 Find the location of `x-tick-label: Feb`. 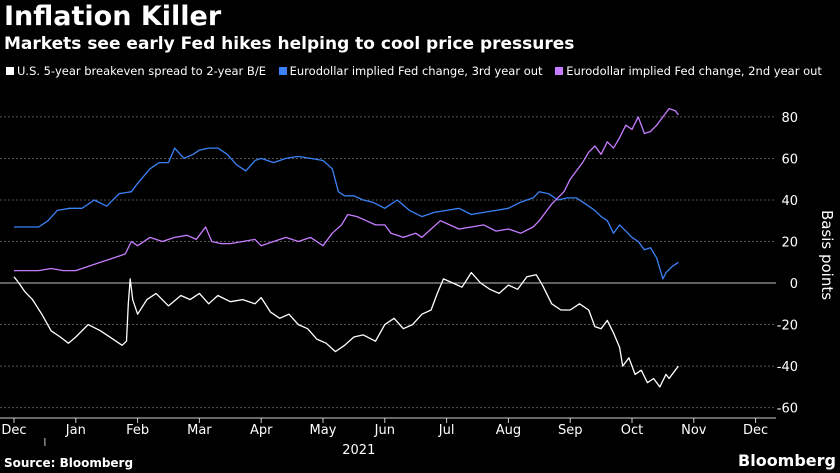

x-tick-label: Feb is located at coordinates (137, 430).